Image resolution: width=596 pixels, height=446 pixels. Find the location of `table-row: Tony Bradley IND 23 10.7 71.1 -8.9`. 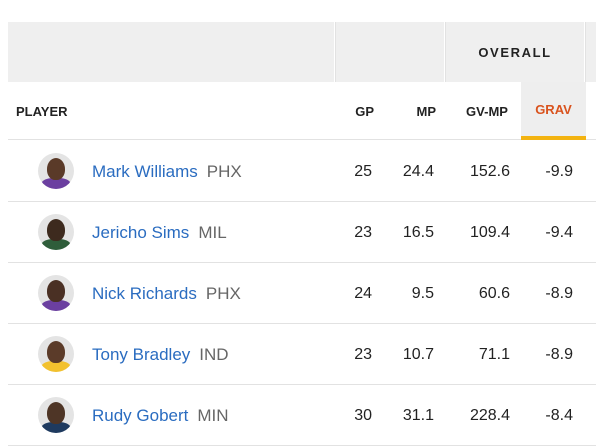

table-row: Tony Bradley IND 23 10.7 71.1 -8.9 is located at coordinates (302, 354).